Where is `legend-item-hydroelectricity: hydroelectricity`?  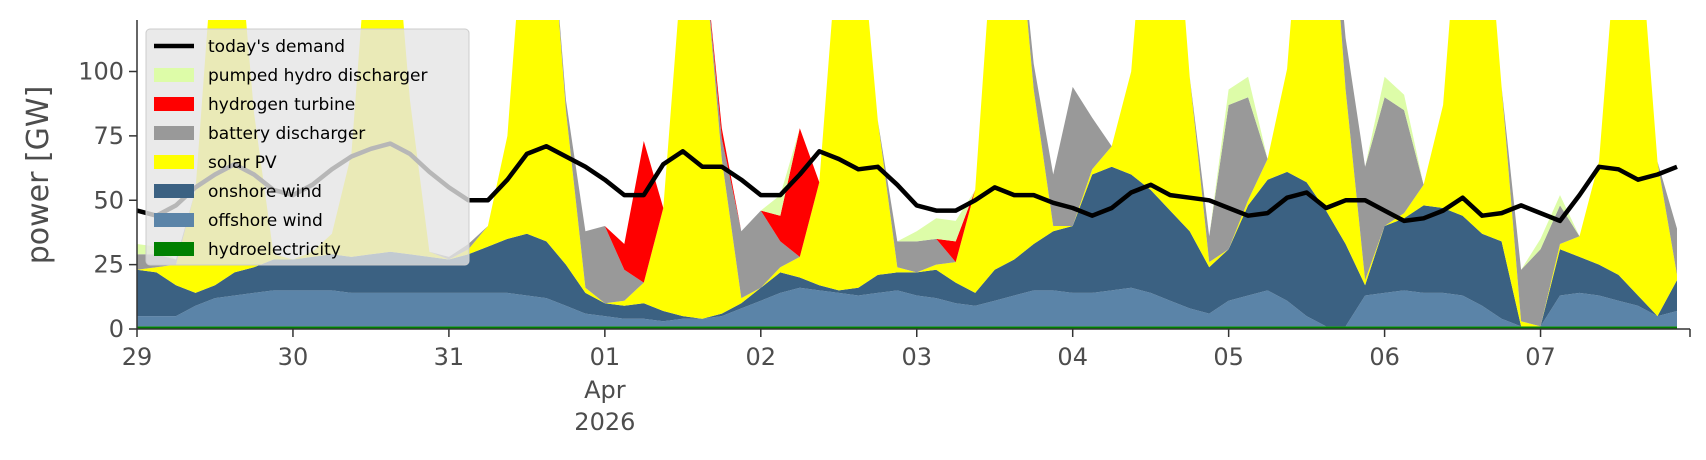
legend-item-hydroelectricity: hydroelectricity is located at coordinates (247, 250).